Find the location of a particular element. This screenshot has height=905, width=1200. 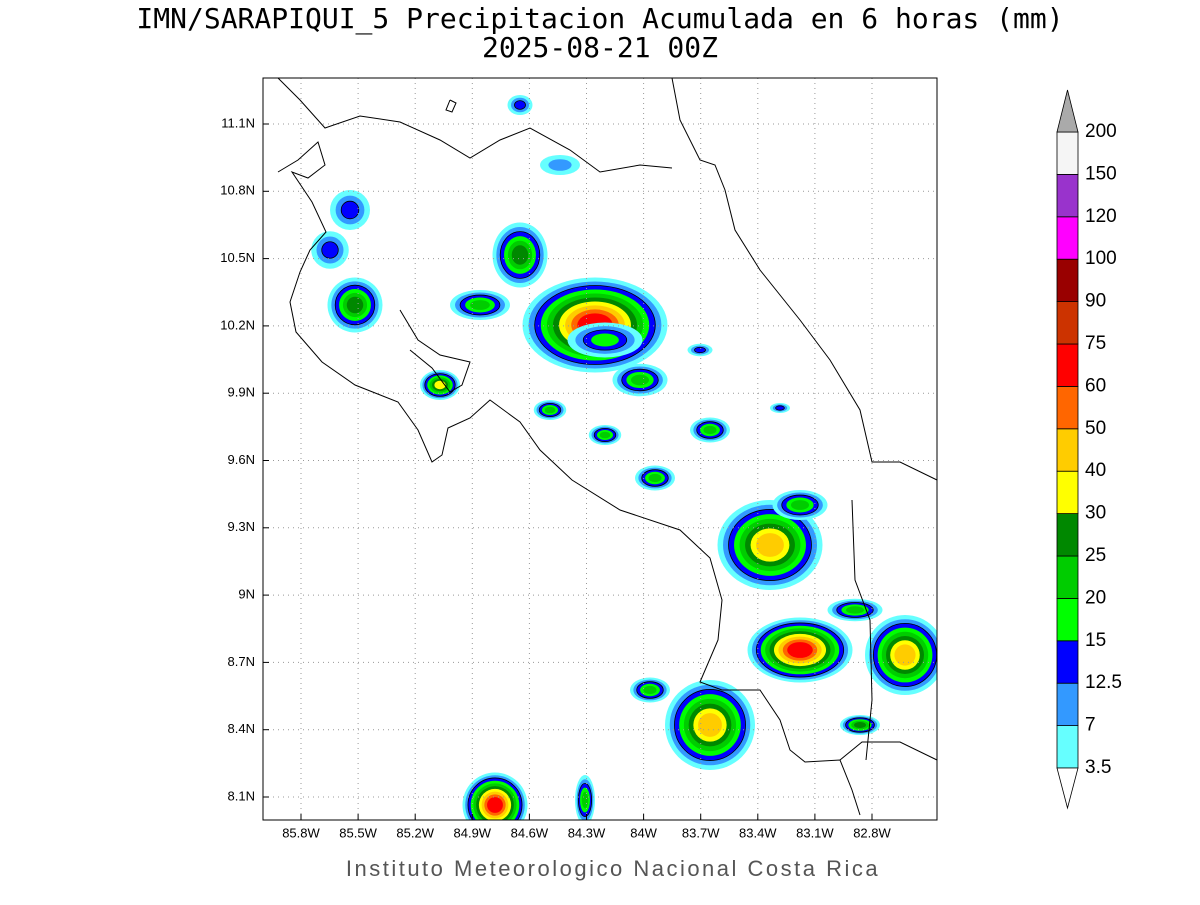

colorbar-label: 20 is located at coordinates (1095, 597).